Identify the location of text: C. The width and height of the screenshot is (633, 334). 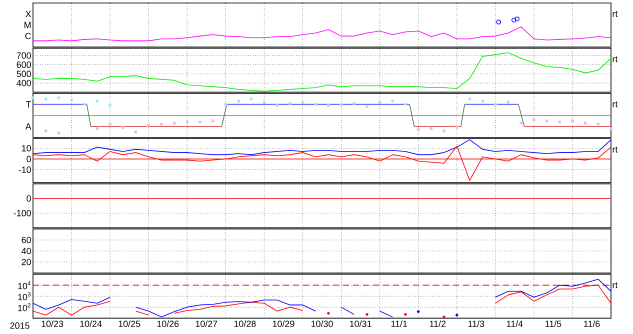
(28, 36).